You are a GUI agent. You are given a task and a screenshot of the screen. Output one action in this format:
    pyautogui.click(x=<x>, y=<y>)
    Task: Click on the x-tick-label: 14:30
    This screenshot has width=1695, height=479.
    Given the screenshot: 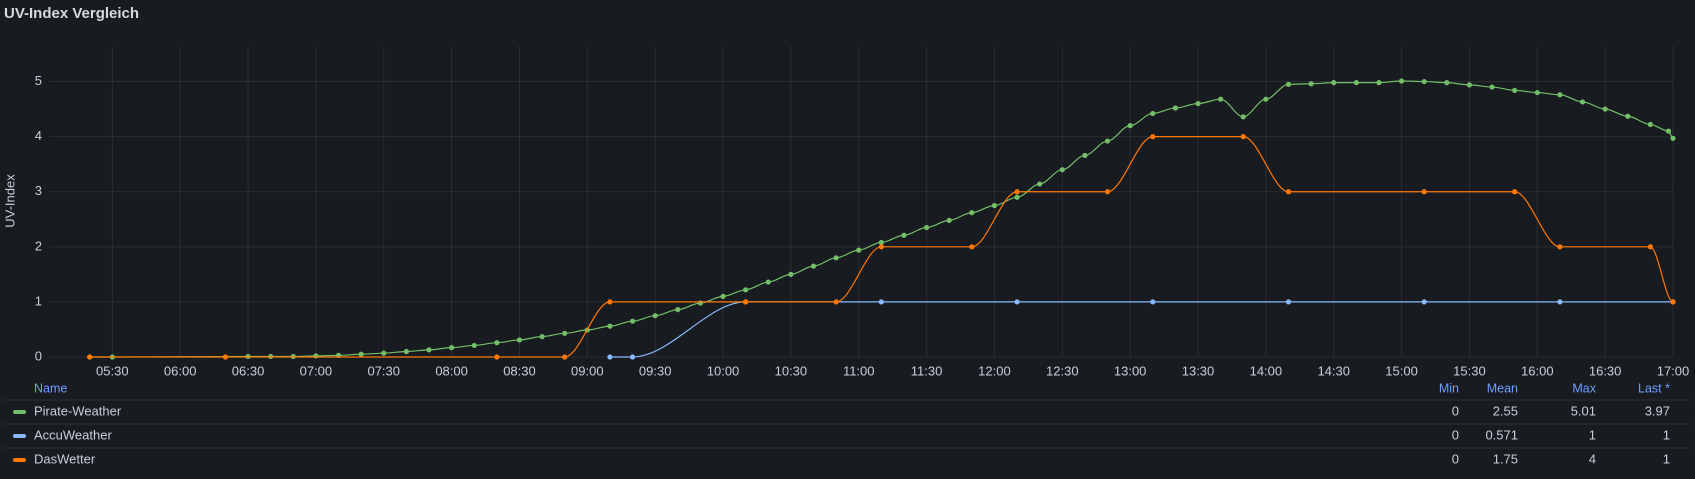 What is the action you would take?
    pyautogui.click(x=1333, y=370)
    